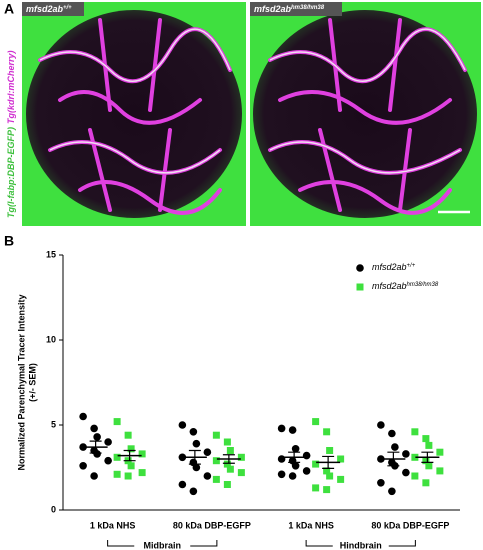  I want to click on panel-label: A, so click(9, 9).